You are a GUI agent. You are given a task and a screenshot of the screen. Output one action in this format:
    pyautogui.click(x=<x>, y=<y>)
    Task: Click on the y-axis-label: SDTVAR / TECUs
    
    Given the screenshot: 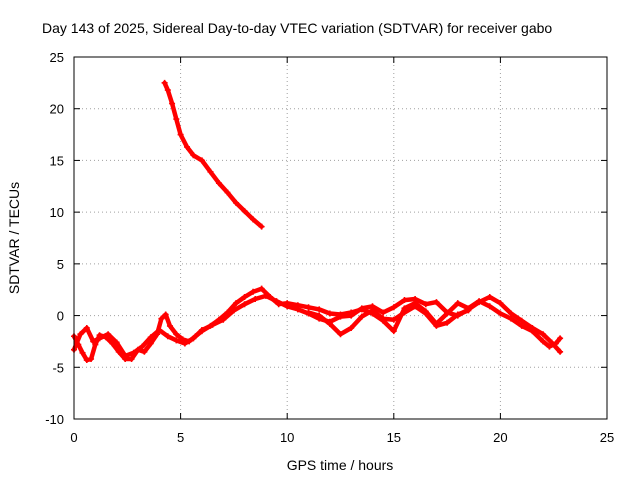 What is the action you would take?
    pyautogui.click(x=14, y=238)
    